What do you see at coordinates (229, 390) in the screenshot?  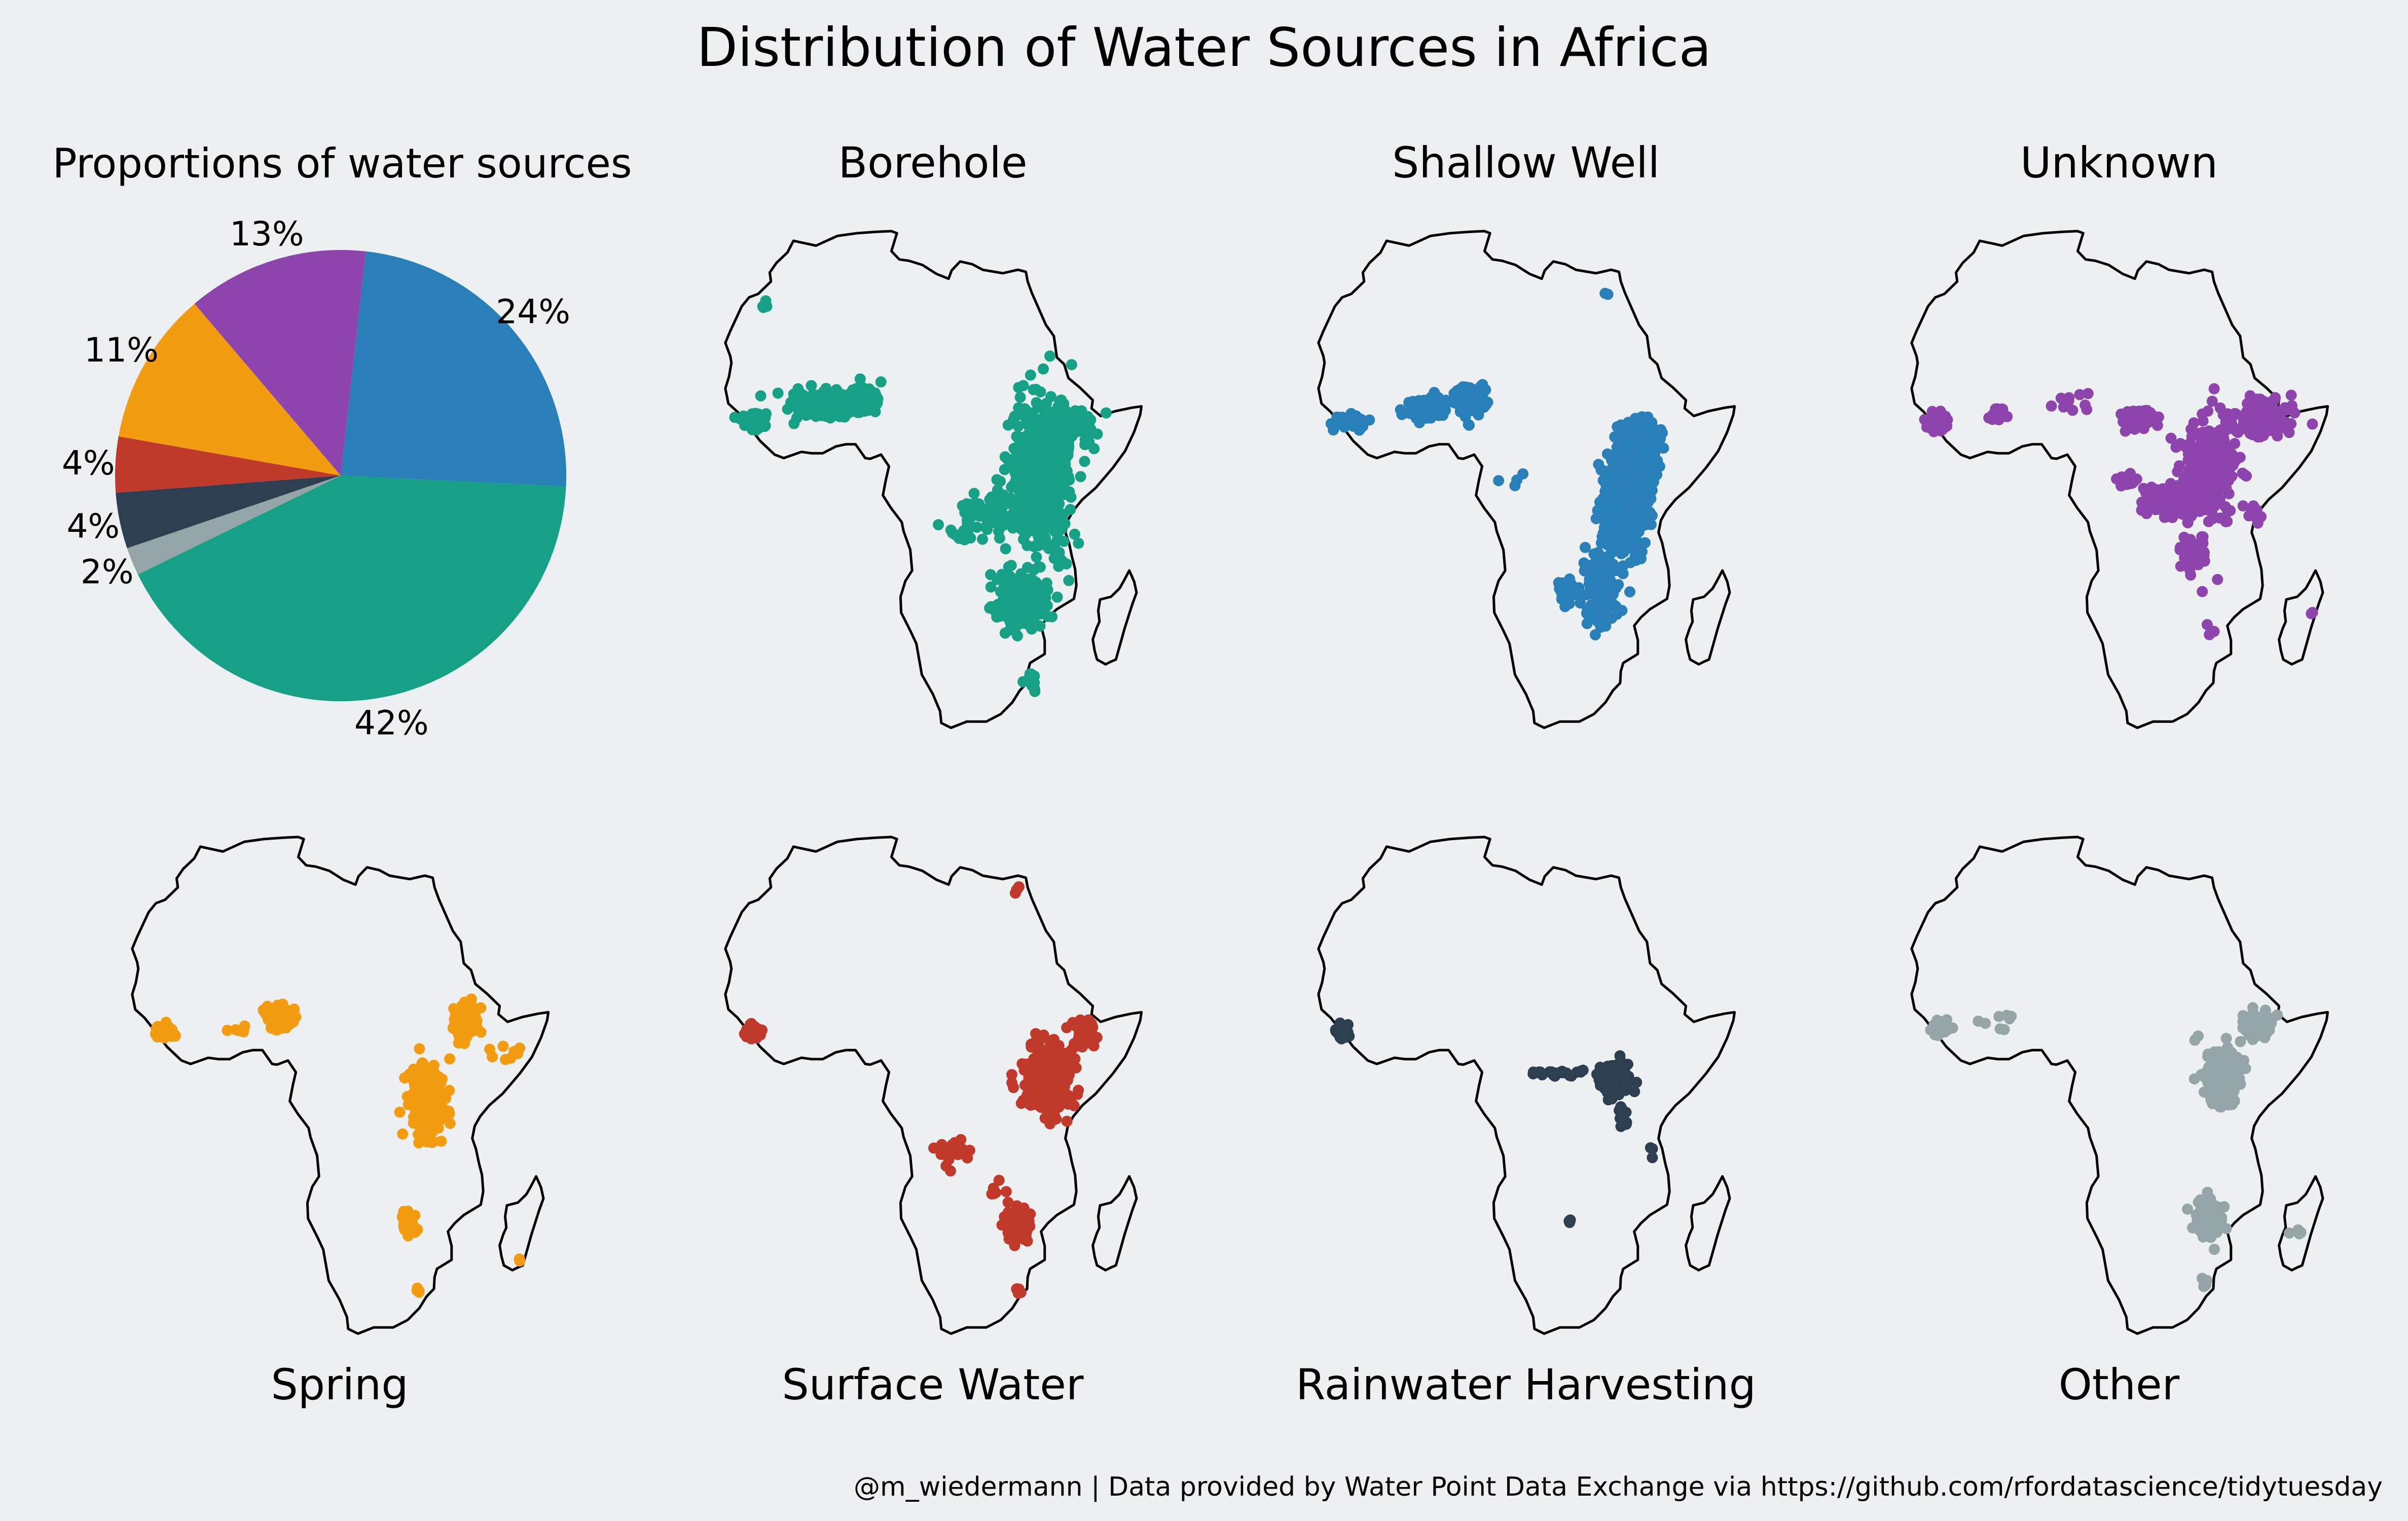 I see `pie-slice-spring` at bounding box center [229, 390].